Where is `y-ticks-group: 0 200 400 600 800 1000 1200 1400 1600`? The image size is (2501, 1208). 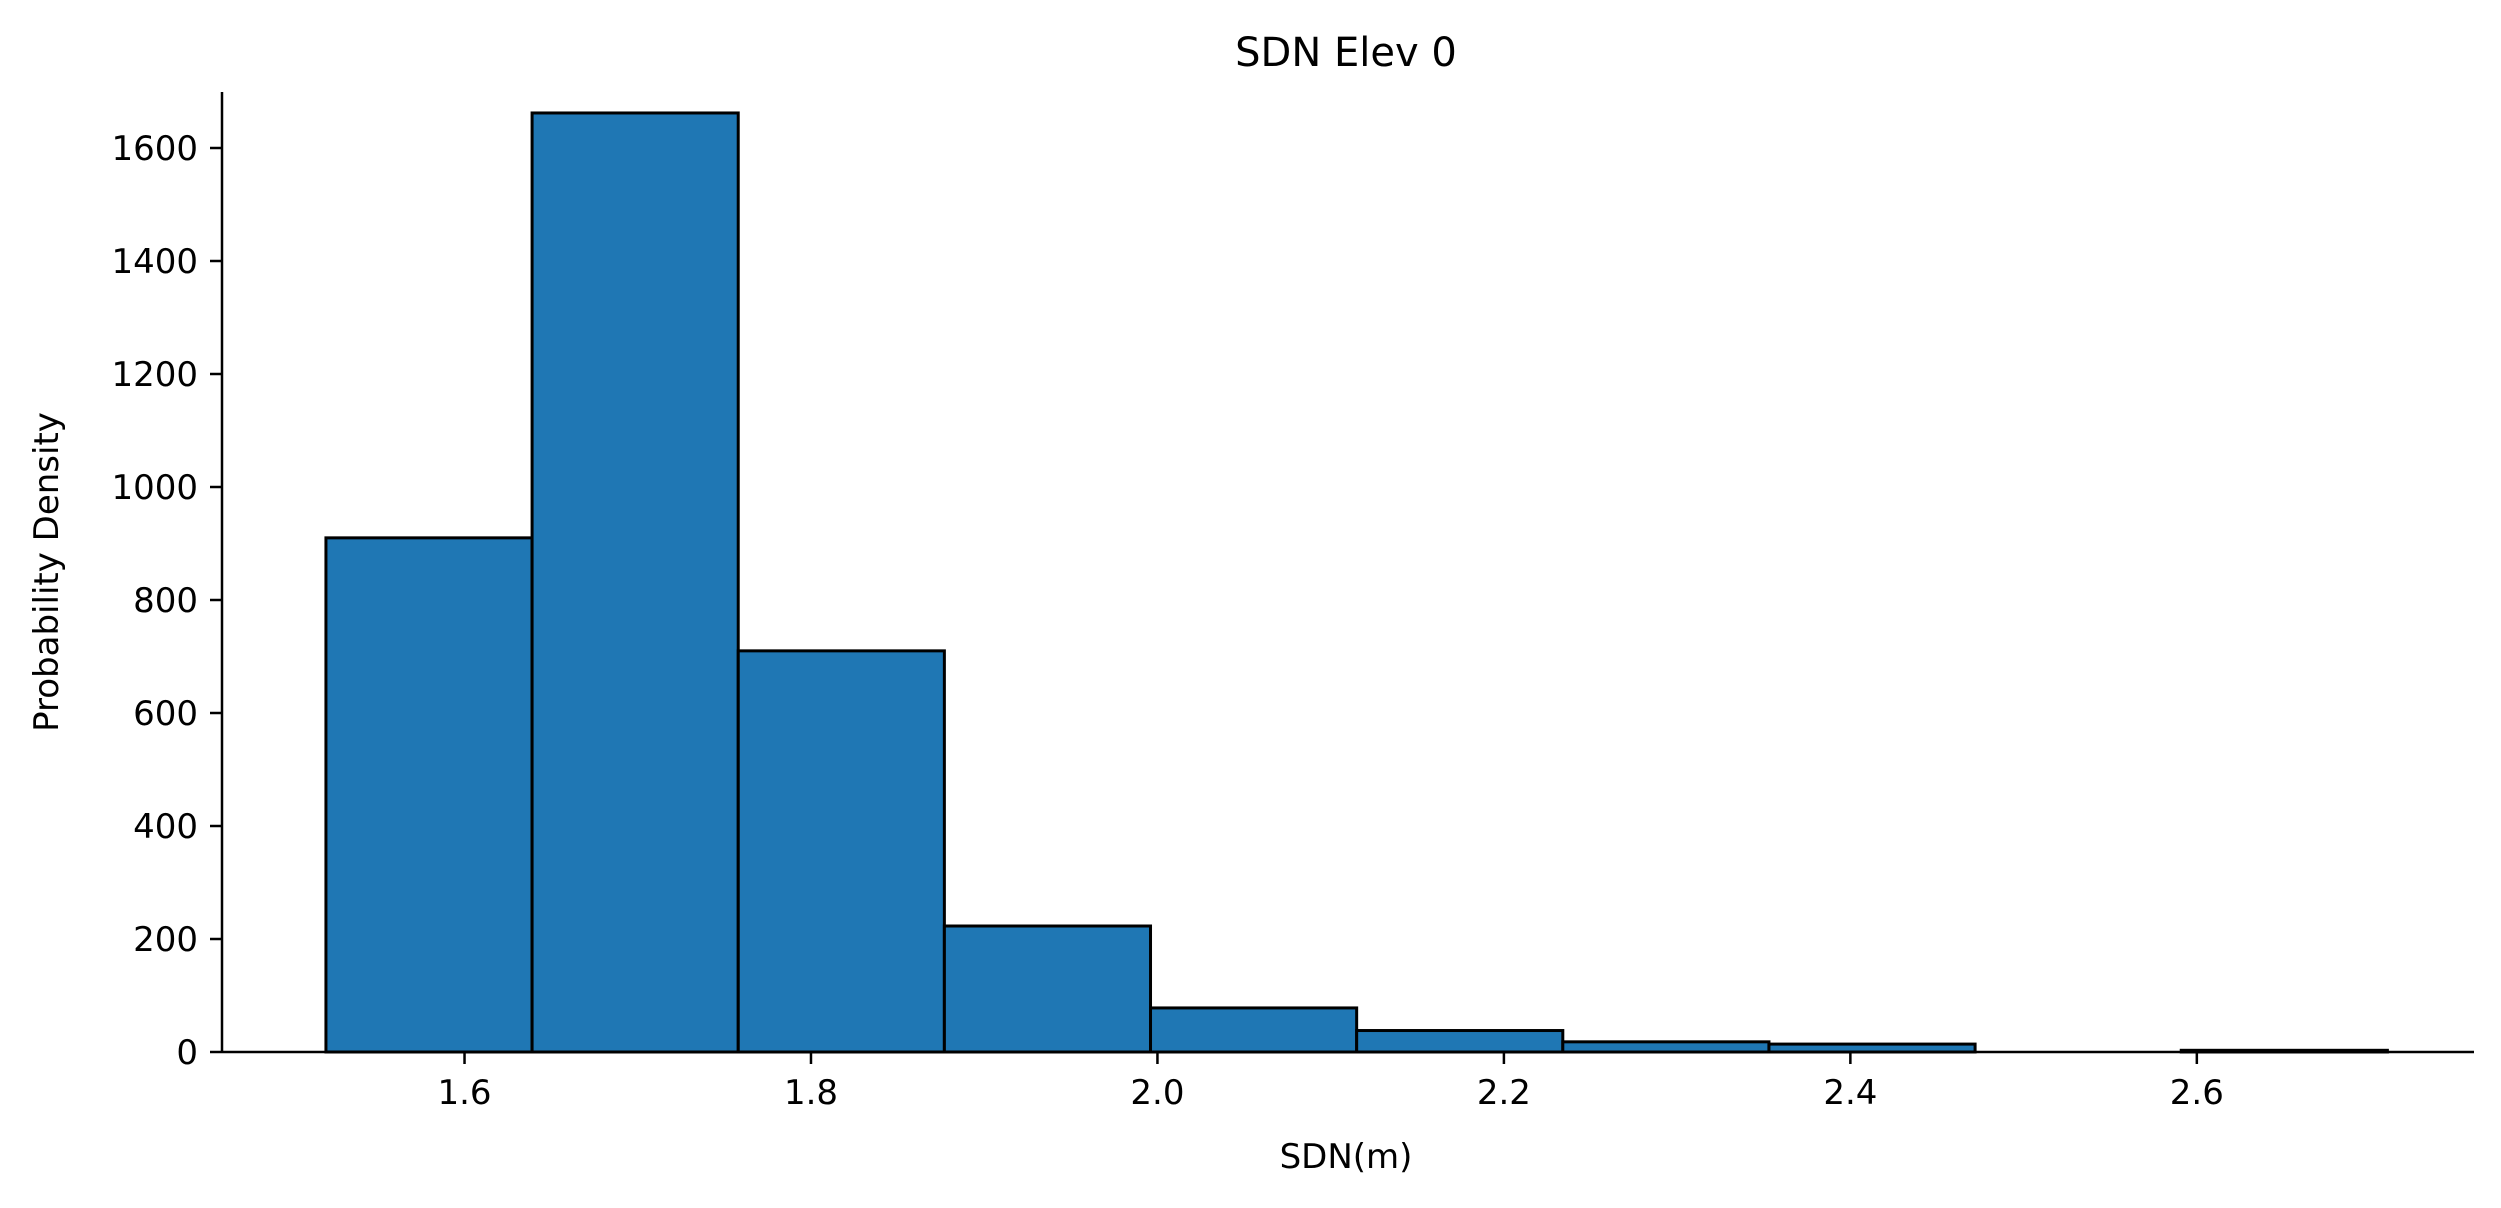
y-ticks-group: 0 200 400 600 800 1000 1200 1400 1600 is located at coordinates (166, 601).